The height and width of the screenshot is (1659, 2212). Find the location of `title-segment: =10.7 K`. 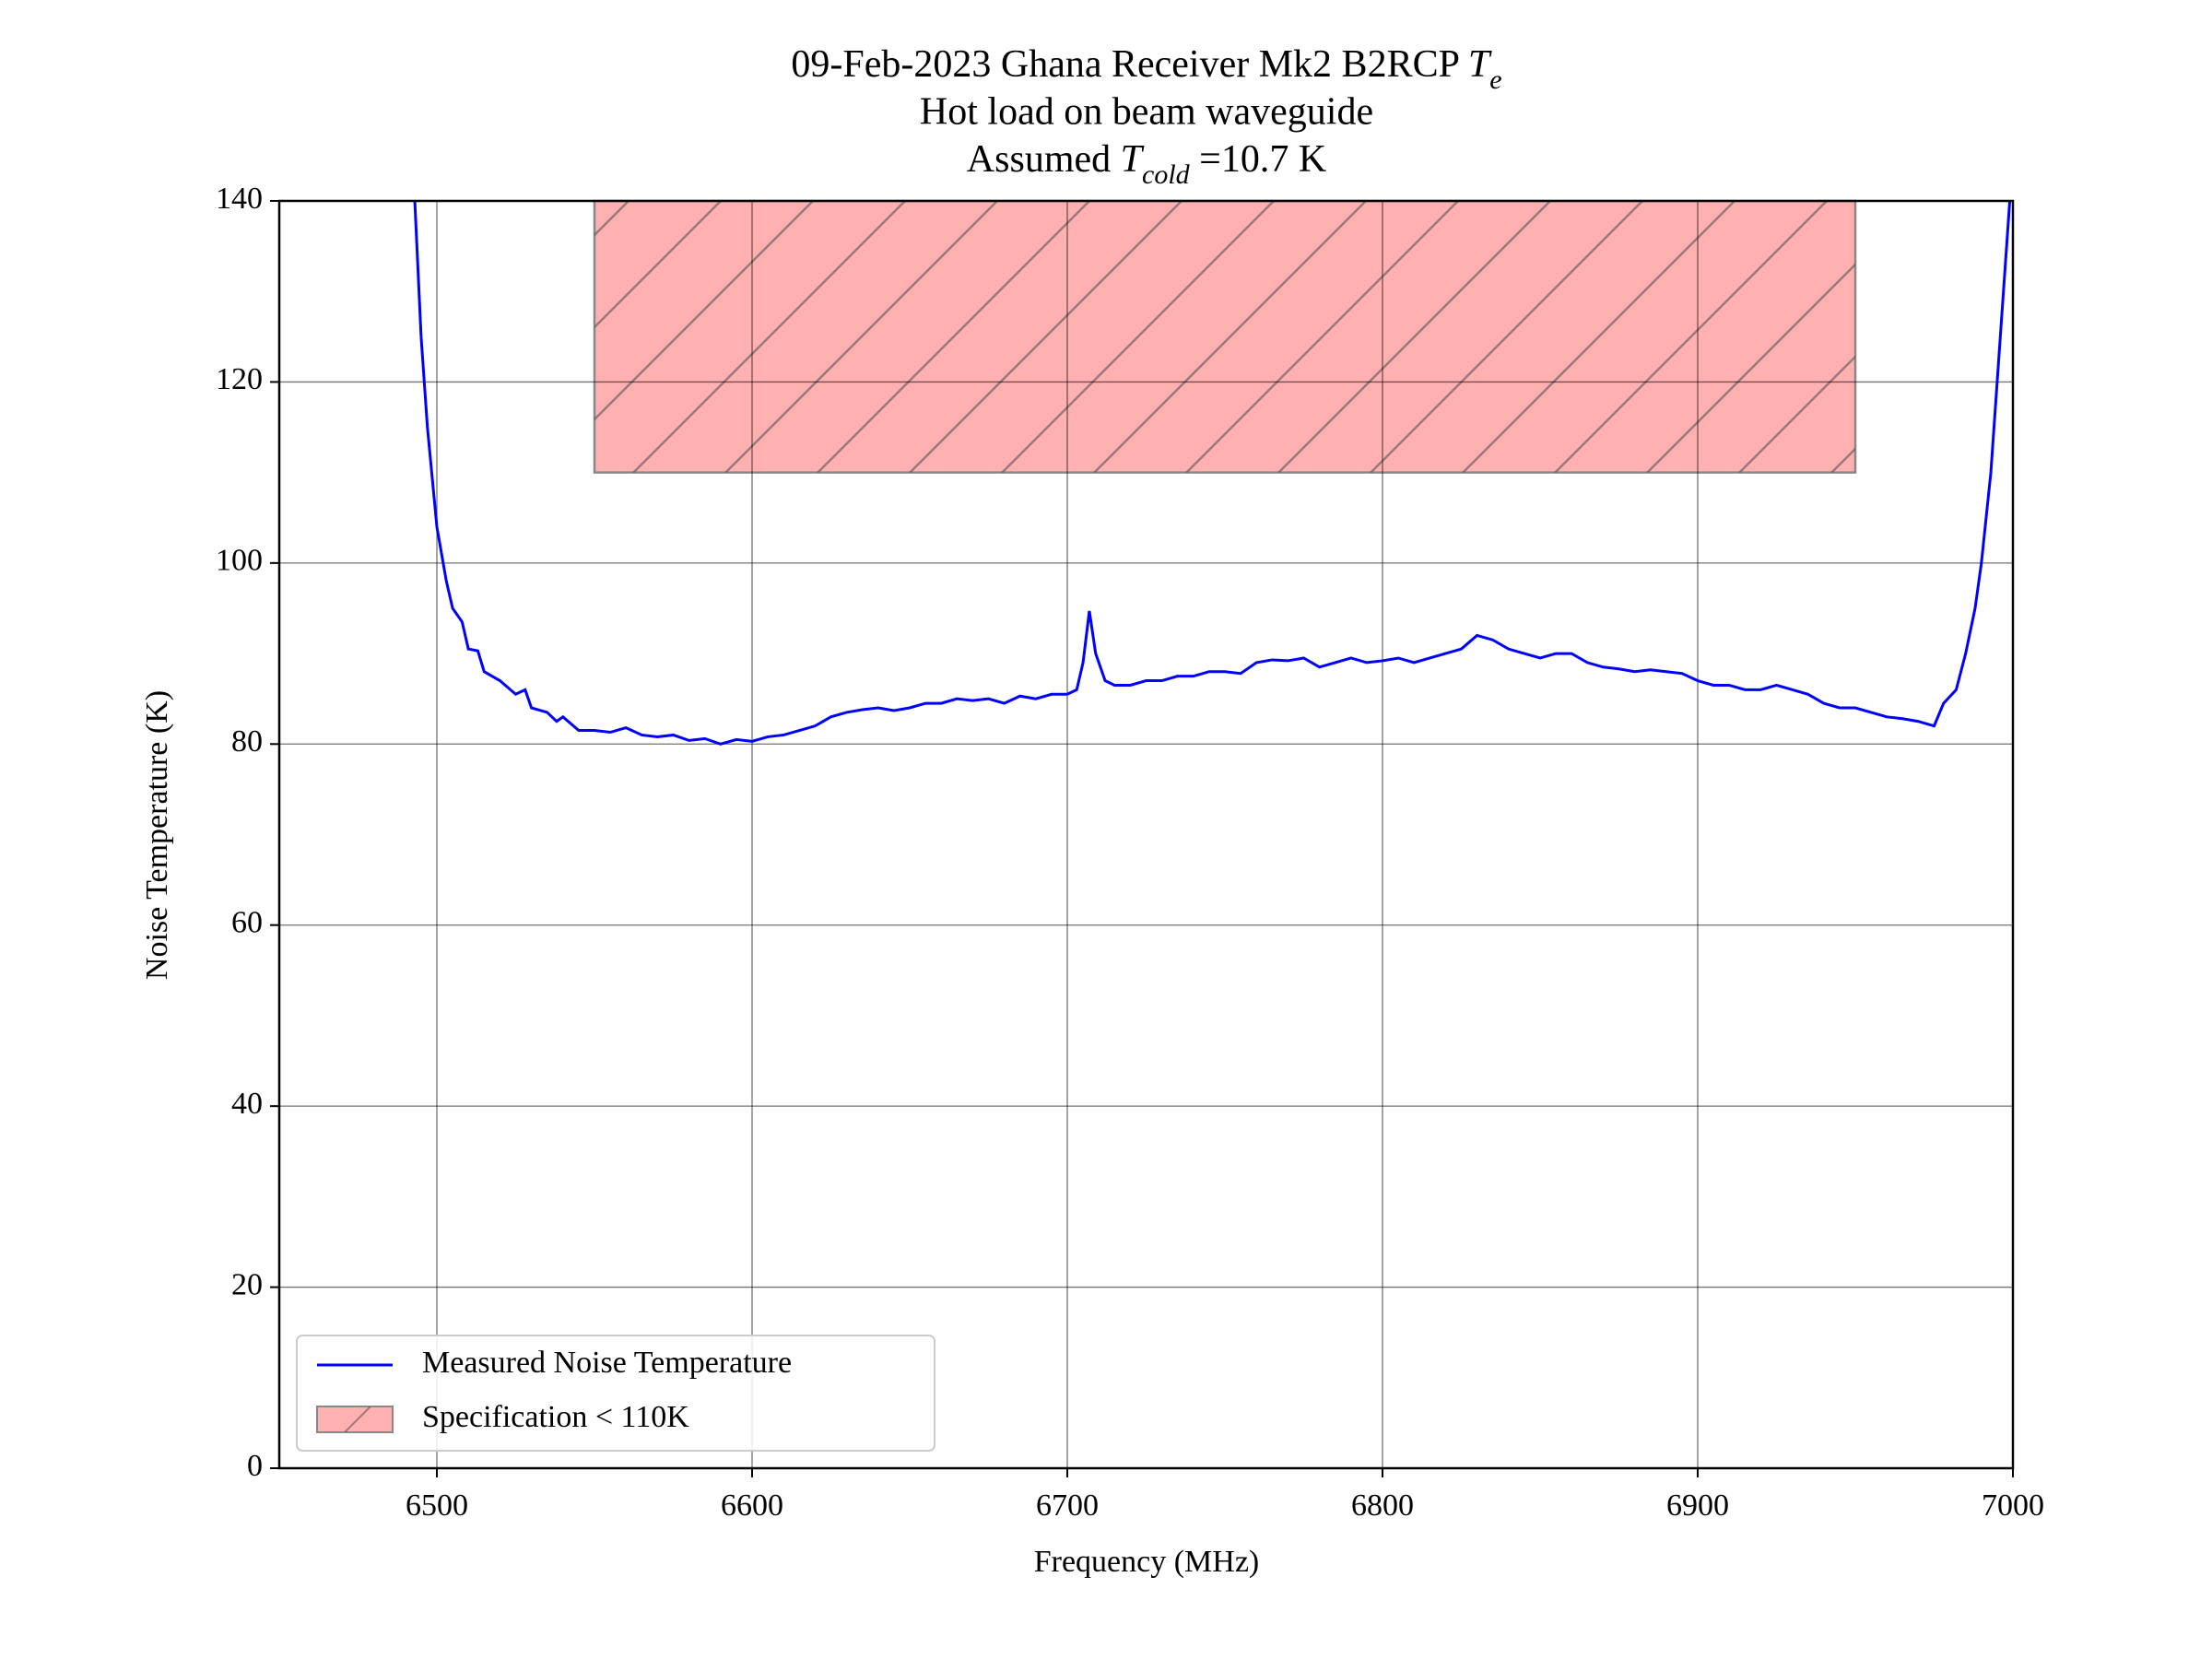

title-segment: =10.7 K is located at coordinates (1258, 159).